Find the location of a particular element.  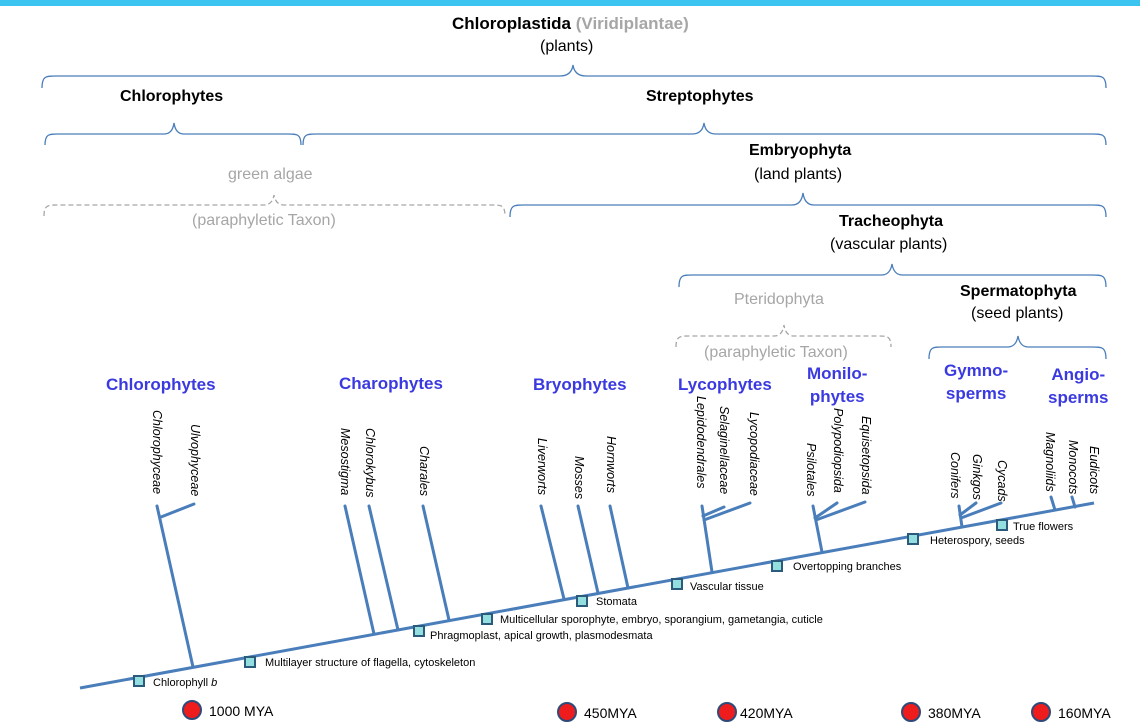

taxon-mosses: Mosses is located at coordinates (579, 478).